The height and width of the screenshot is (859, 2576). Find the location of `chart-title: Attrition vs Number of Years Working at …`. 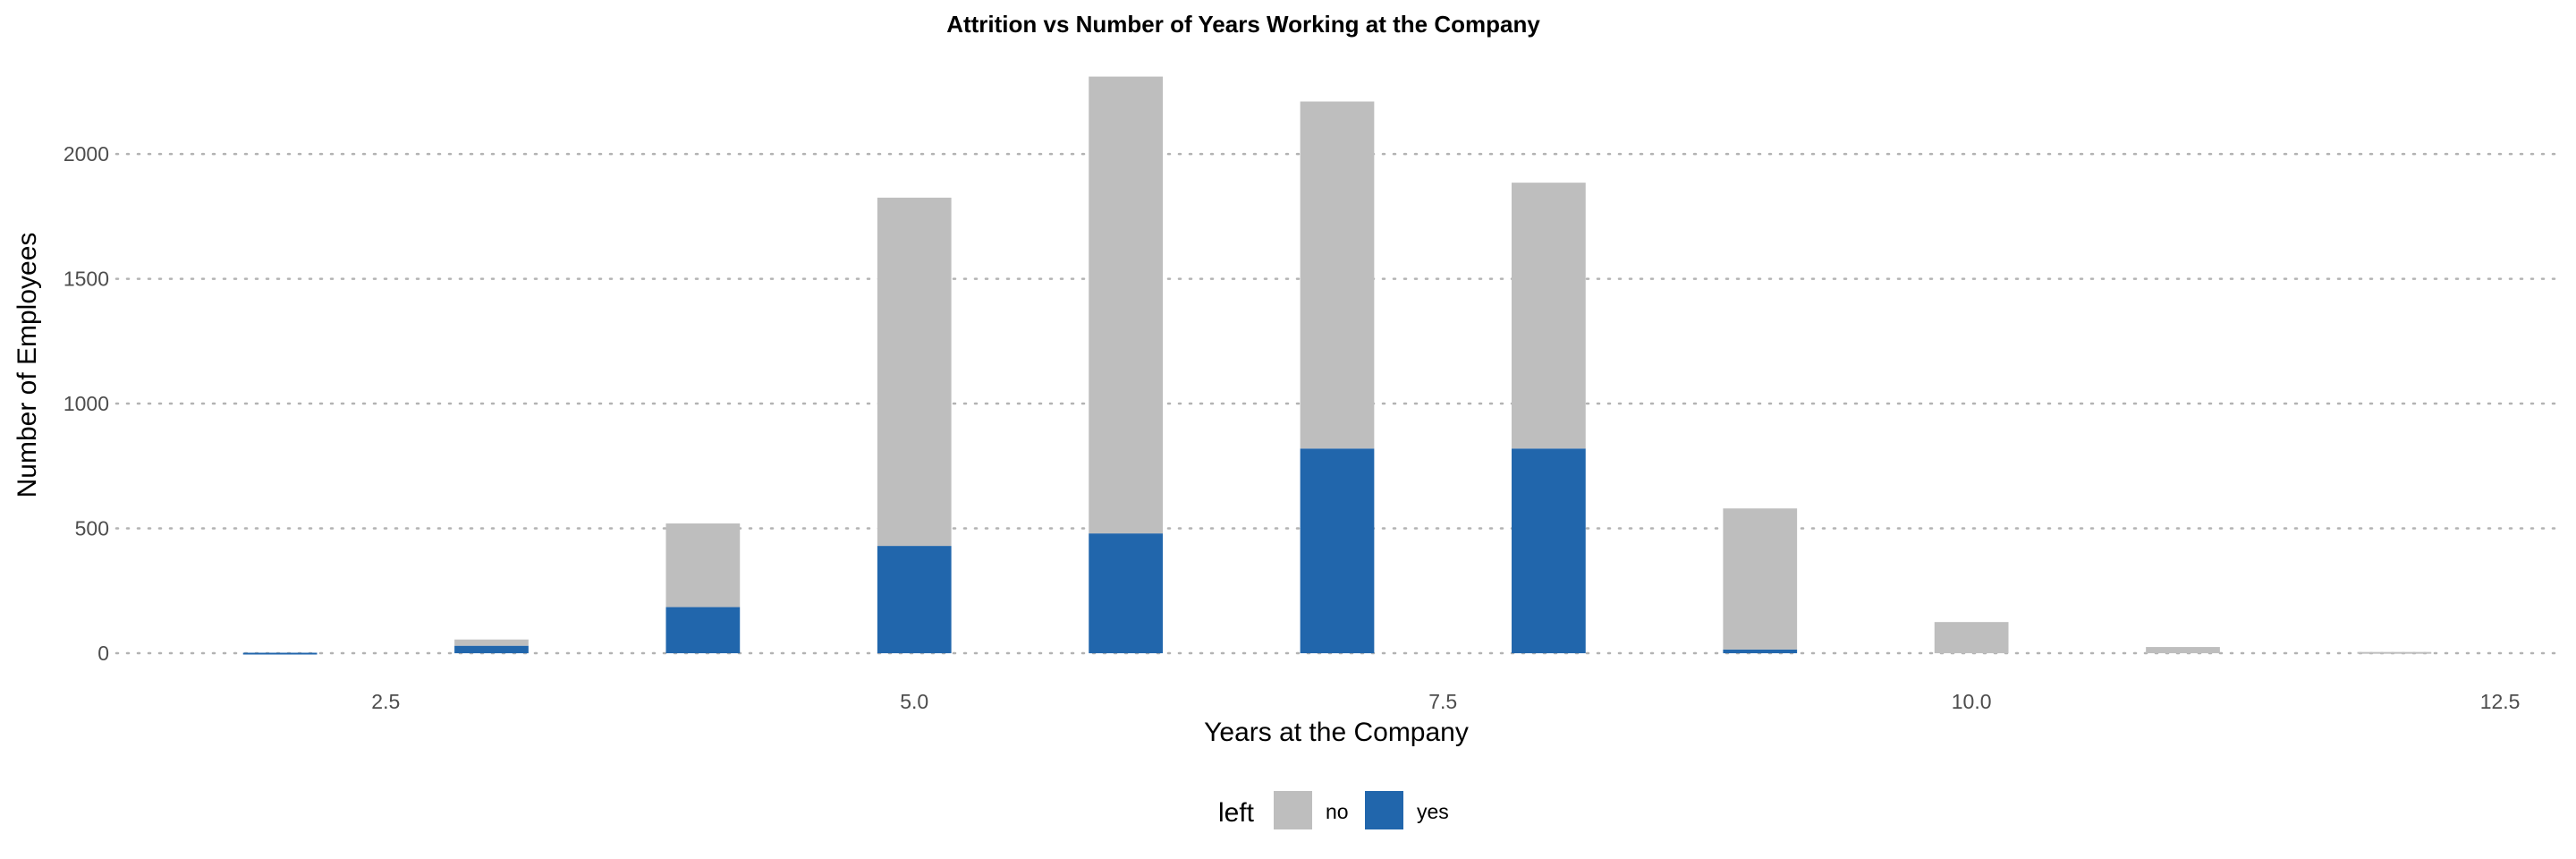

chart-title: Attrition vs Number of Years Working at … is located at coordinates (1243, 24).